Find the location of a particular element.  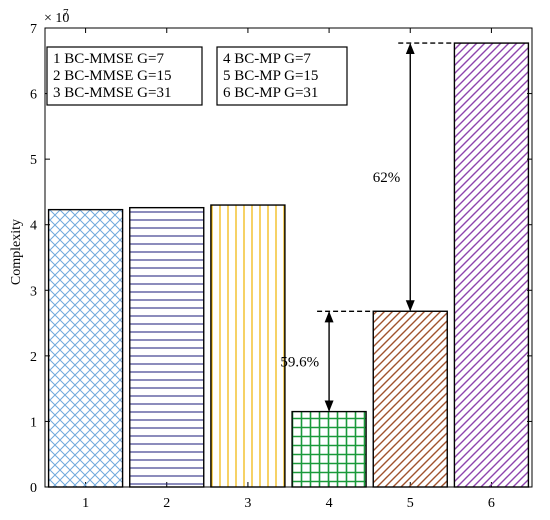

y-tick-label: 2 is located at coordinates (33, 357).